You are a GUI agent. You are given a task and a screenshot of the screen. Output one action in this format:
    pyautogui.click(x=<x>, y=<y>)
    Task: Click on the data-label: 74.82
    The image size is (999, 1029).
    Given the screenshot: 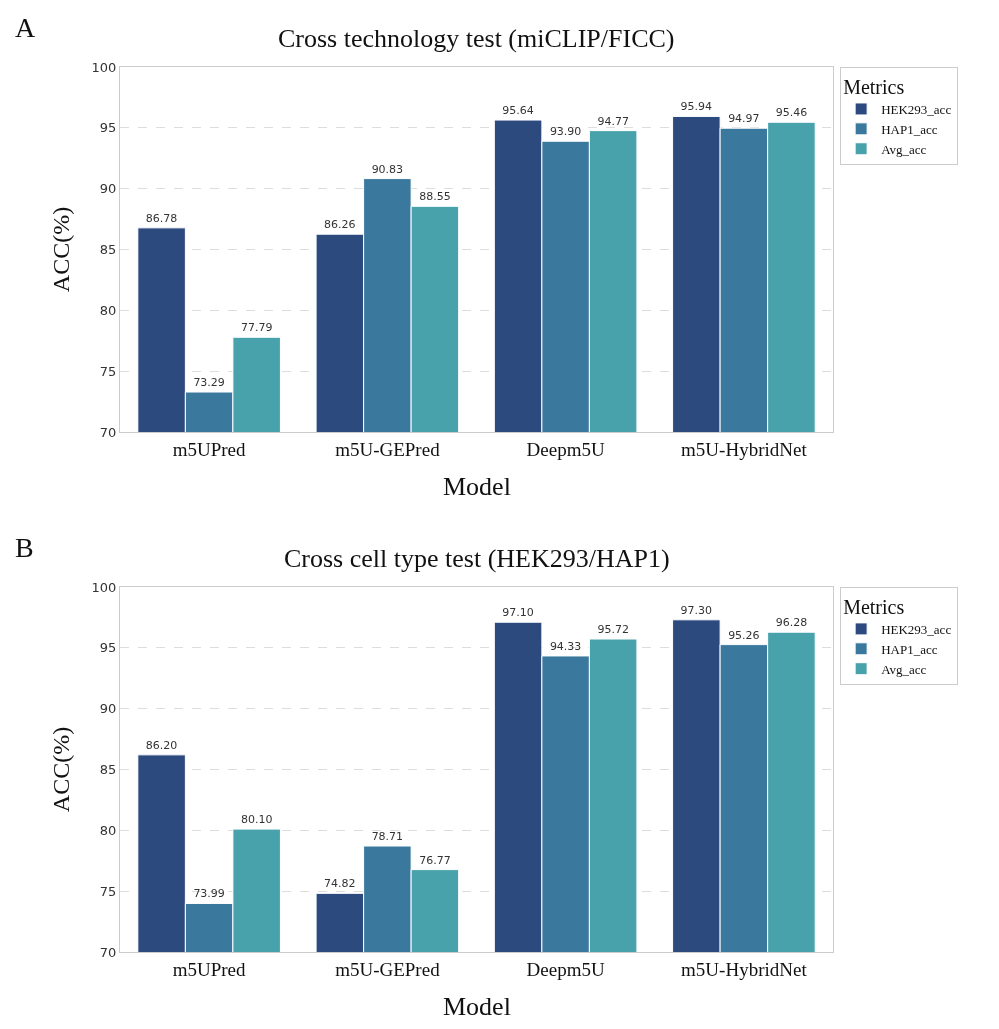 What is the action you would take?
    pyautogui.click(x=340, y=884)
    